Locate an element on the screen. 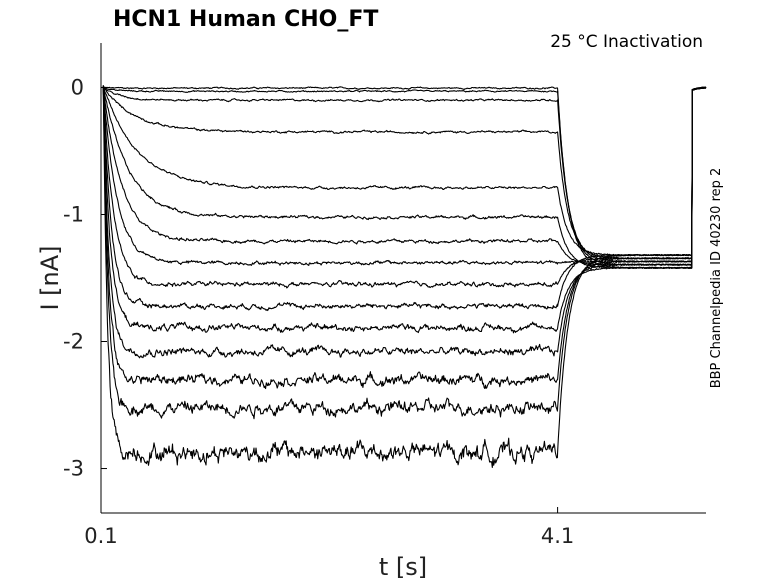 This screenshot has width=778, height=583. y-tick-label: 0 is located at coordinates (77, 87).